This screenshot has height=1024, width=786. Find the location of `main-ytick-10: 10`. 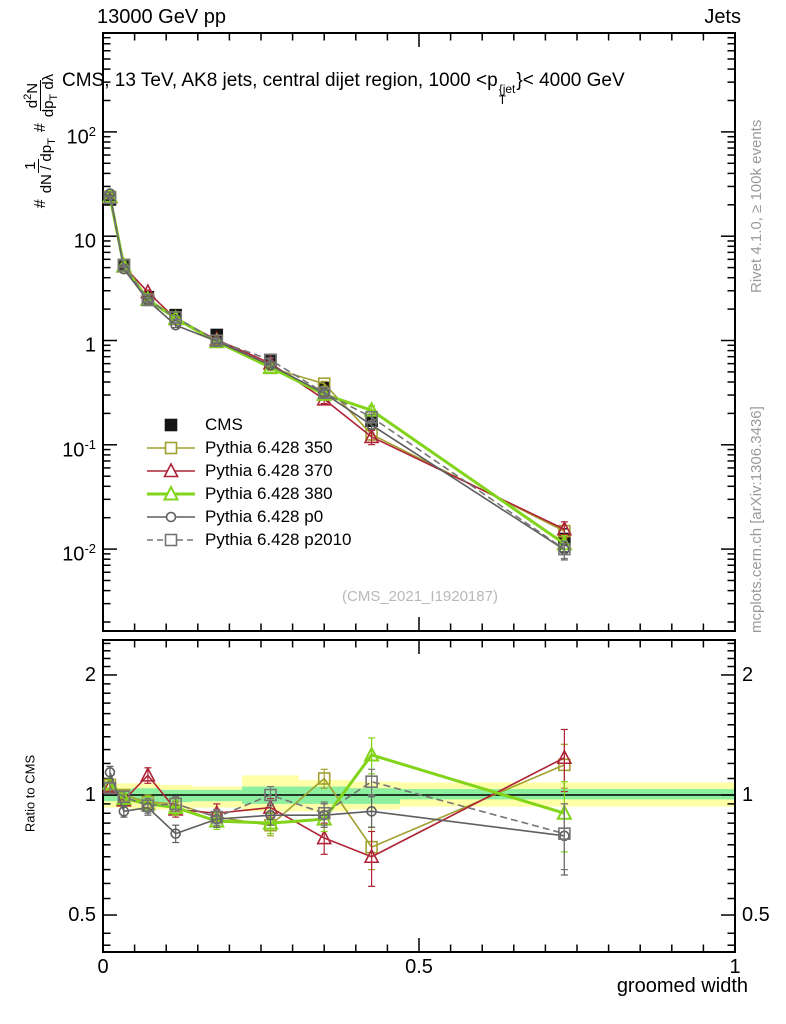

main-ytick-10: 10 is located at coordinates (84, 241).